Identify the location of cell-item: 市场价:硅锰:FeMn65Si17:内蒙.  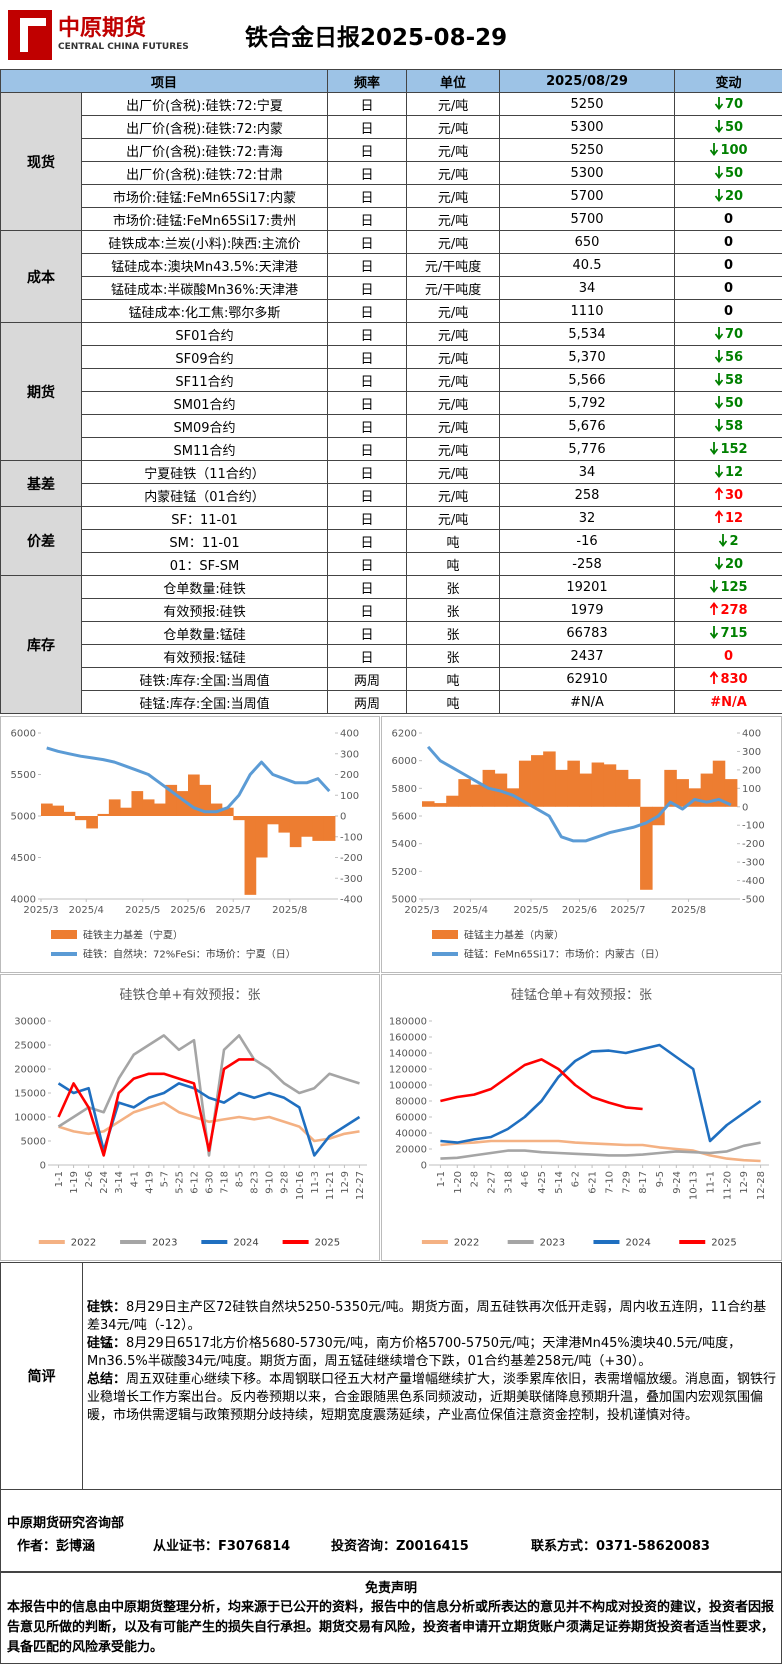
(204, 196).